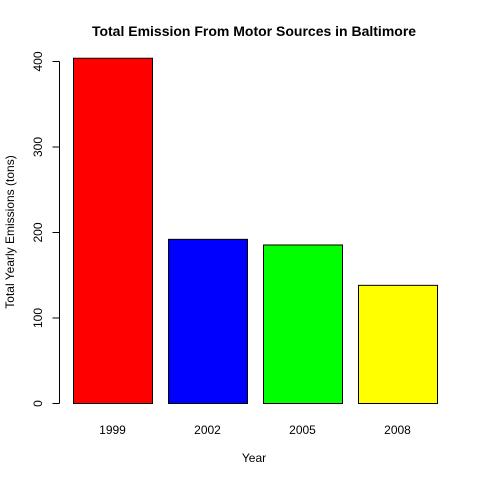 The width and height of the screenshot is (480, 480). I want to click on x-tick-label: 2005, so click(302, 430).